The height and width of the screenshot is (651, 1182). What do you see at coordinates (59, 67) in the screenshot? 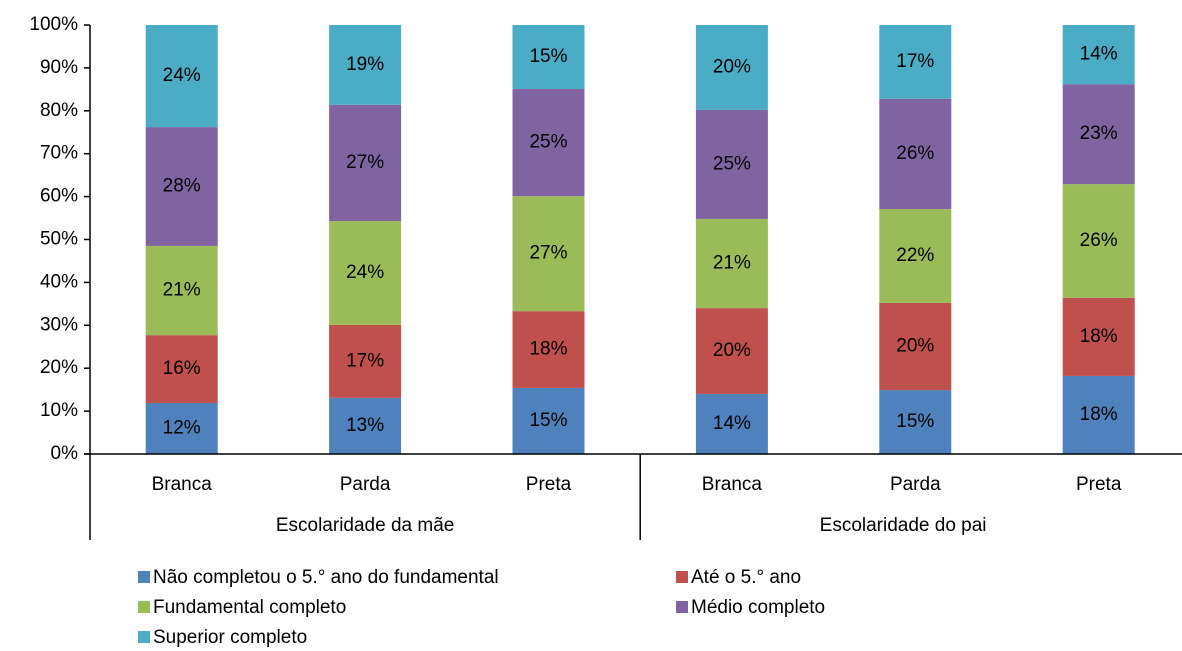
I see `y-tick-label: 90%` at bounding box center [59, 67].